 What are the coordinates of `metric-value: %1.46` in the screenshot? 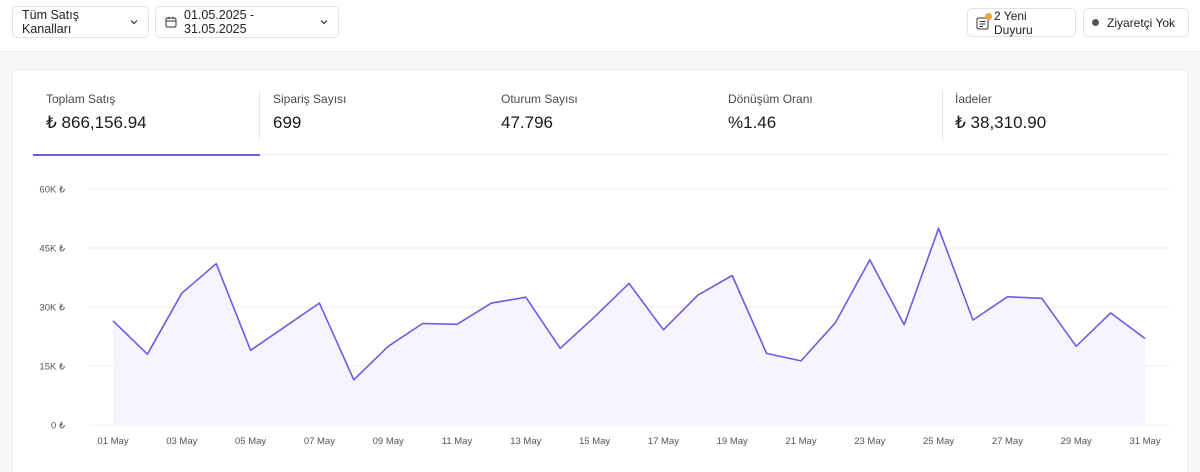 It's located at (752, 122).